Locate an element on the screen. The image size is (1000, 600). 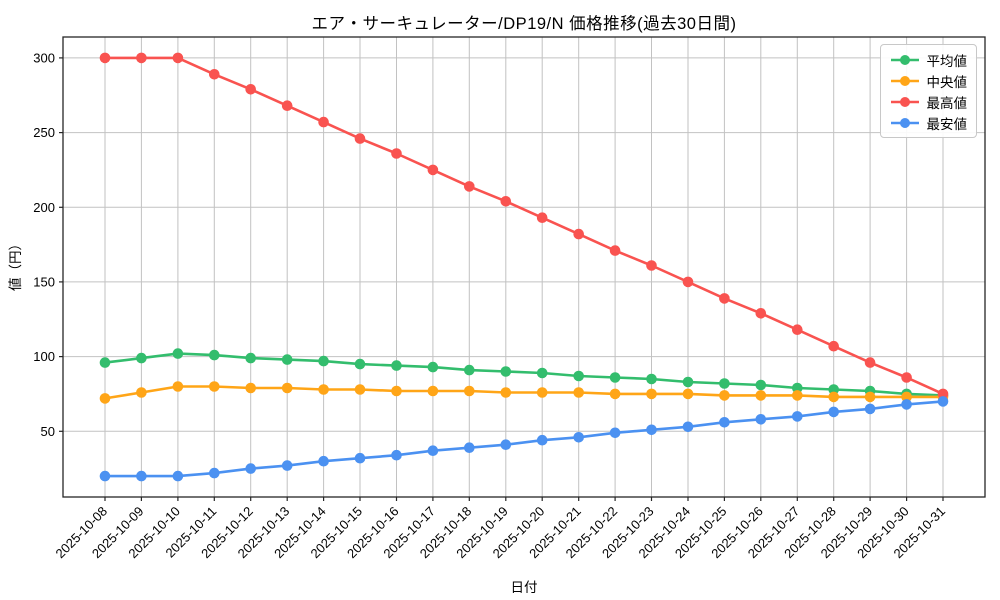
x-axis-label: 日付 is located at coordinates (524, 587).